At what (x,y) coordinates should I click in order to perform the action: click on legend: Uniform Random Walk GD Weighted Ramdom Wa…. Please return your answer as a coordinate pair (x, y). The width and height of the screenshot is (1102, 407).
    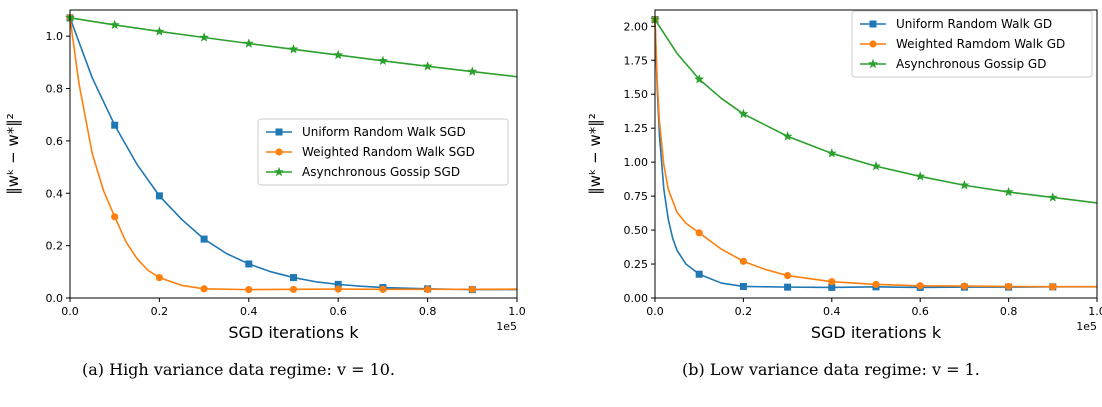
    Looking at the image, I should click on (972, 44).